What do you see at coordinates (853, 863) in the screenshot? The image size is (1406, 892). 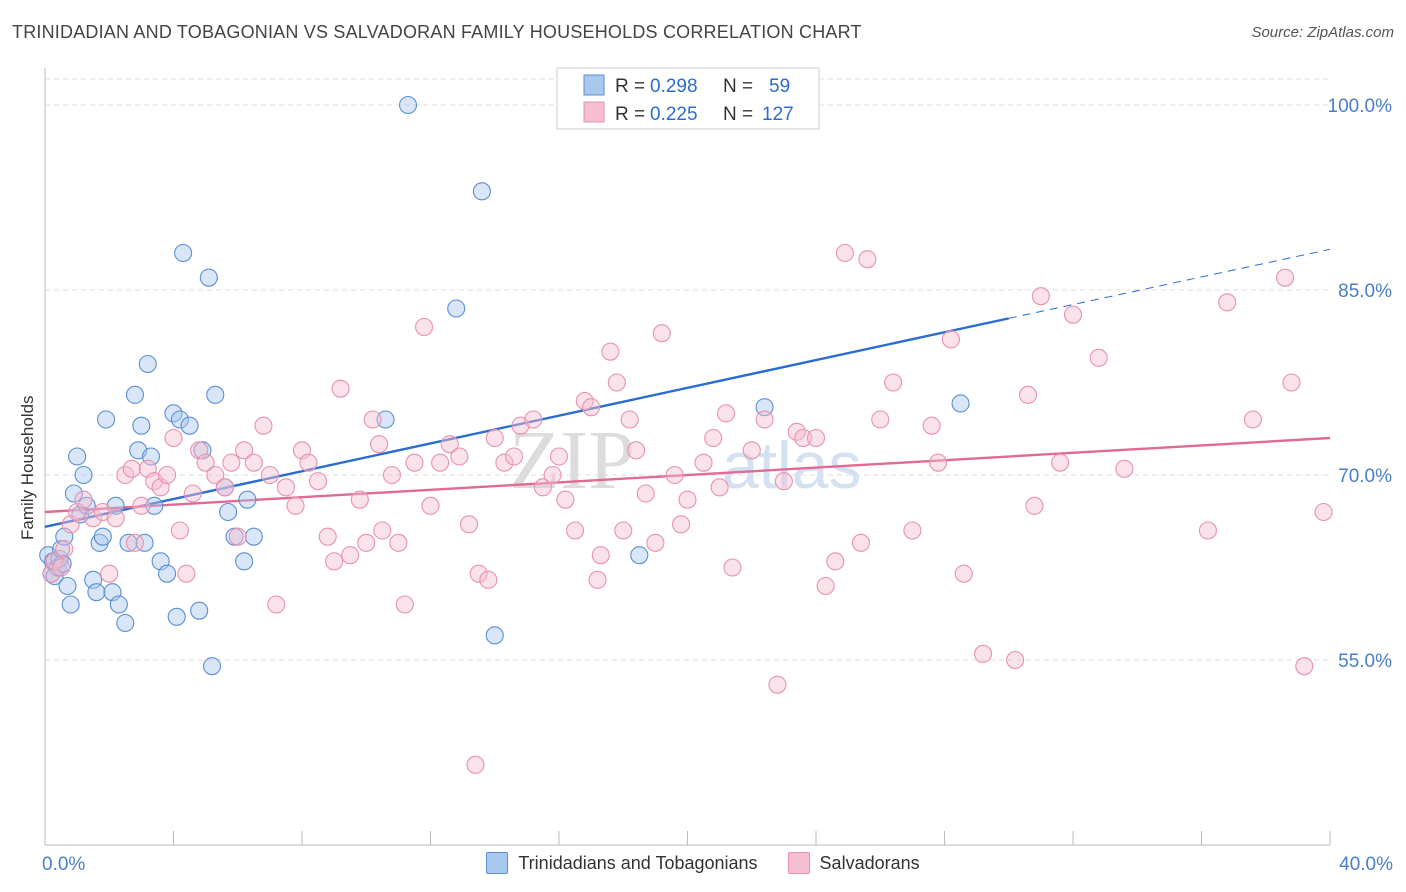 I see `legend-item-salvadoran: Salvadorans` at bounding box center [853, 863].